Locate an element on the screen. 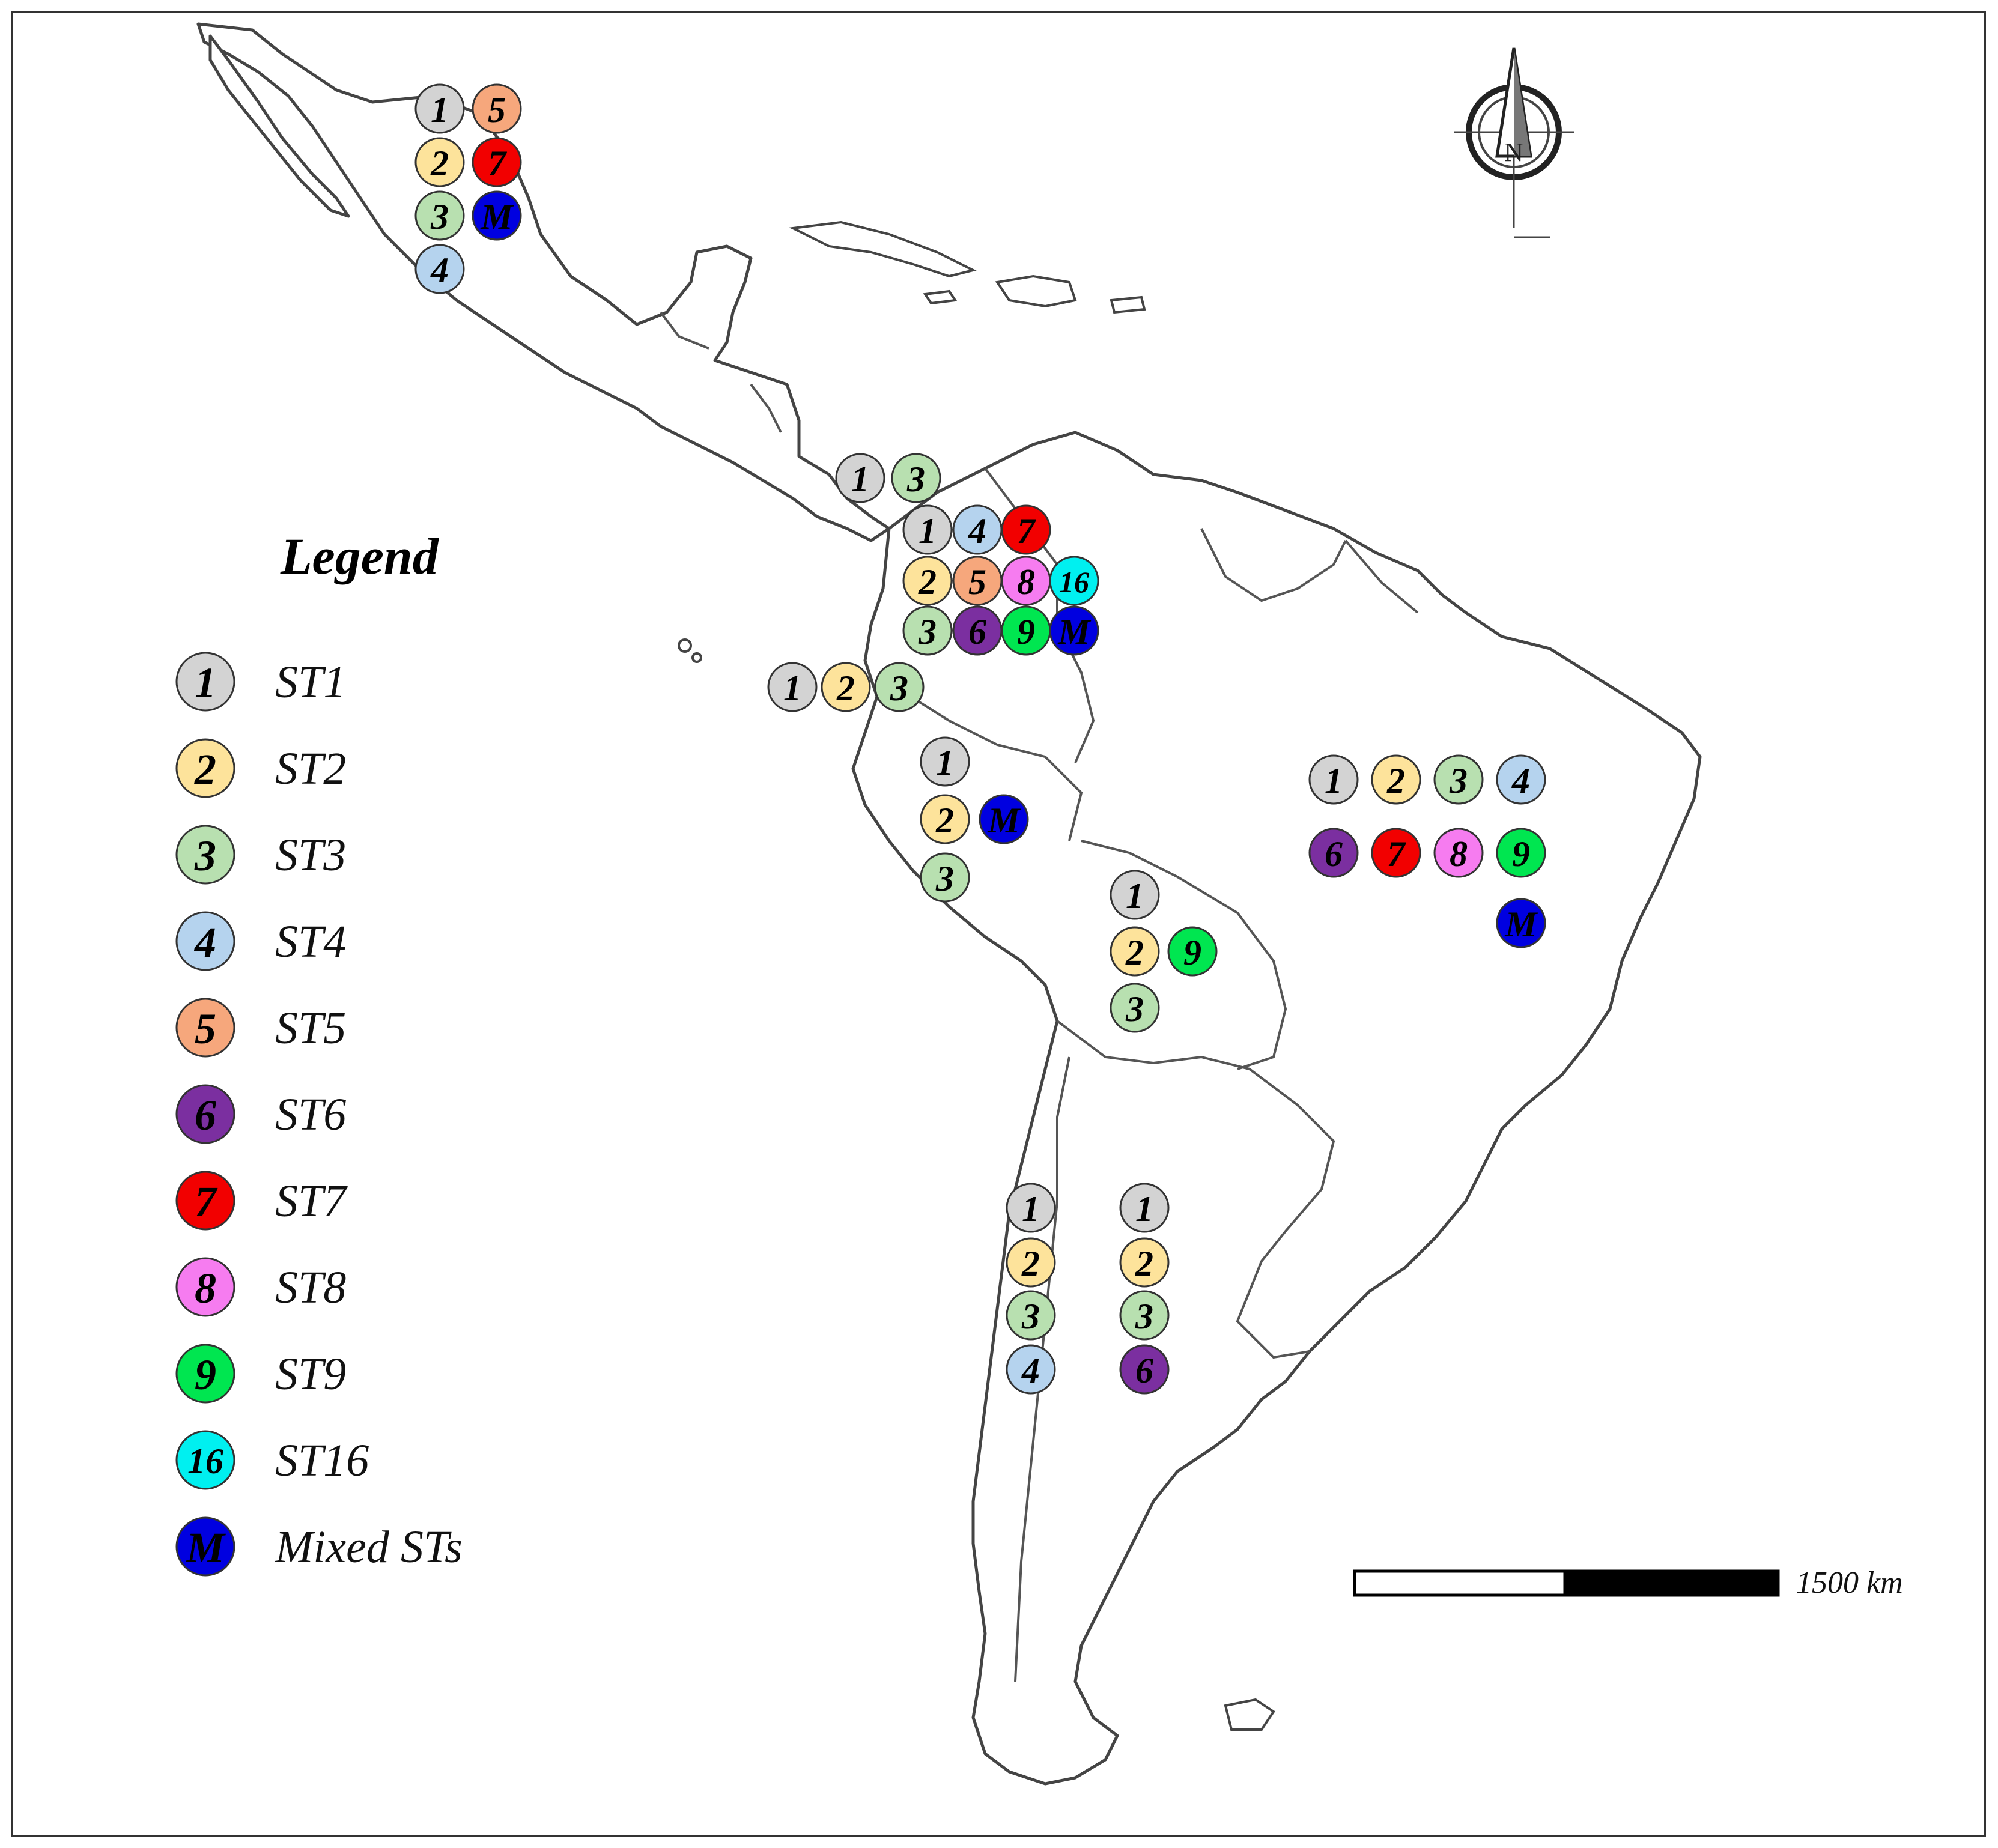  map-marker: 5 is located at coordinates (497, 108).